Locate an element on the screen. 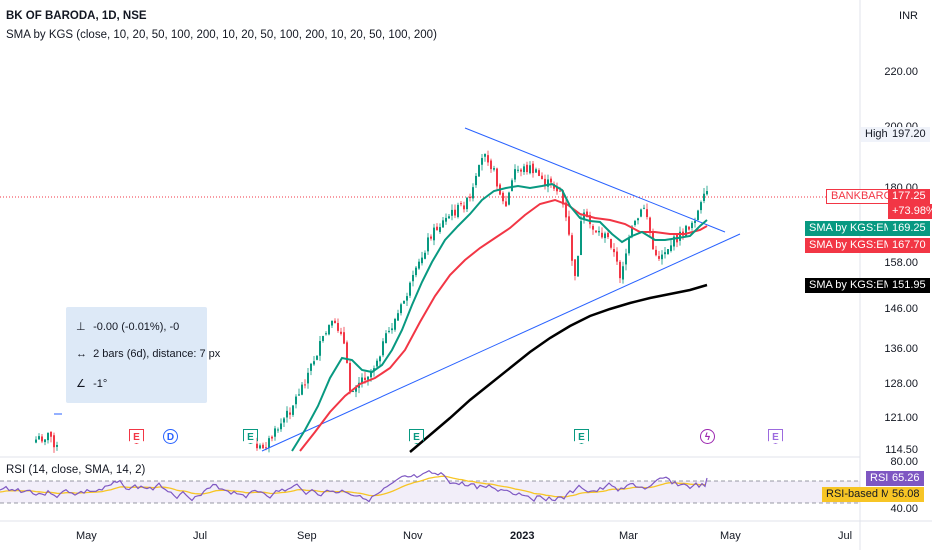  symbol-title: BK OF BARODA, 1D, NSE is located at coordinates (76, 16).